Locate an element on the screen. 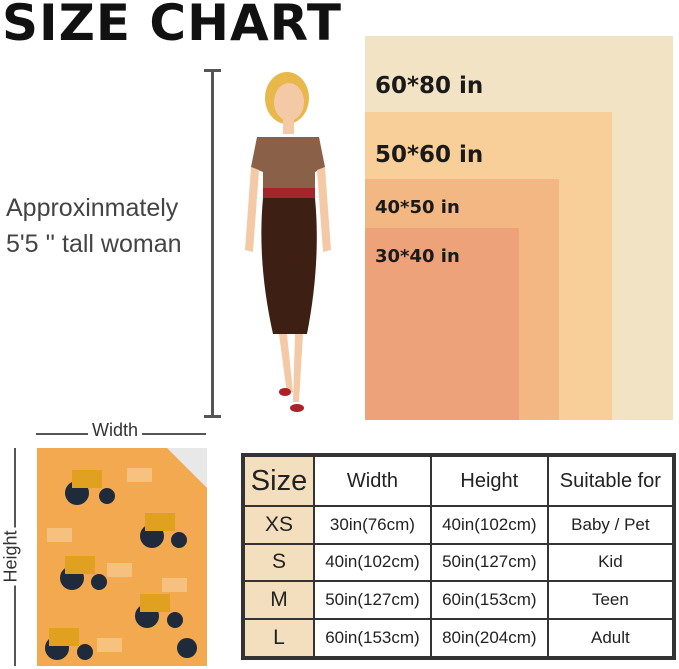 The height and width of the screenshot is (669, 679). table-row: S 40in(102cm) 50in(127cm) Kid is located at coordinates (459, 562).